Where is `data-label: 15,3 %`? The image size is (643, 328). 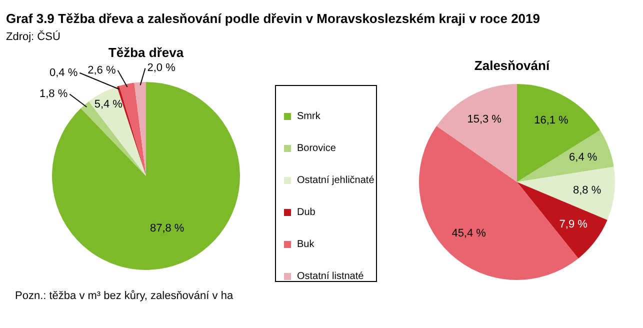 data-label: 15,3 % is located at coordinates (484, 119).